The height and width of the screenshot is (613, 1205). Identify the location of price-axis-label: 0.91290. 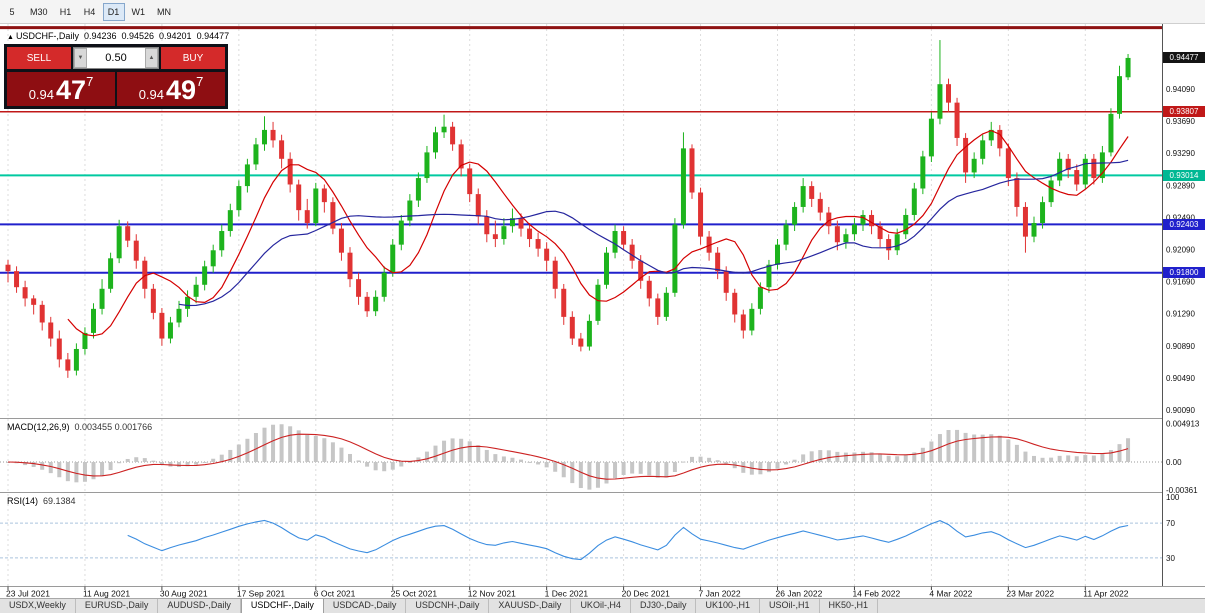
(1180, 314).